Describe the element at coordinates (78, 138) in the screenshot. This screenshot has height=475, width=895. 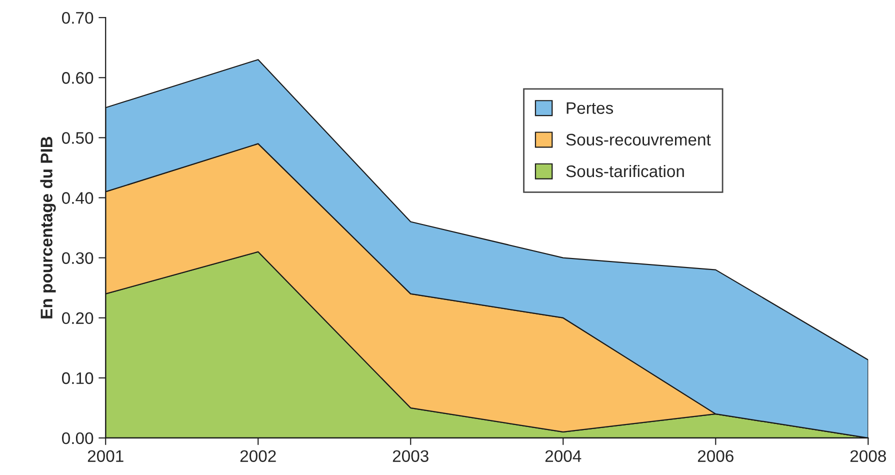
I see `y-tick-label: 0.50` at that location.